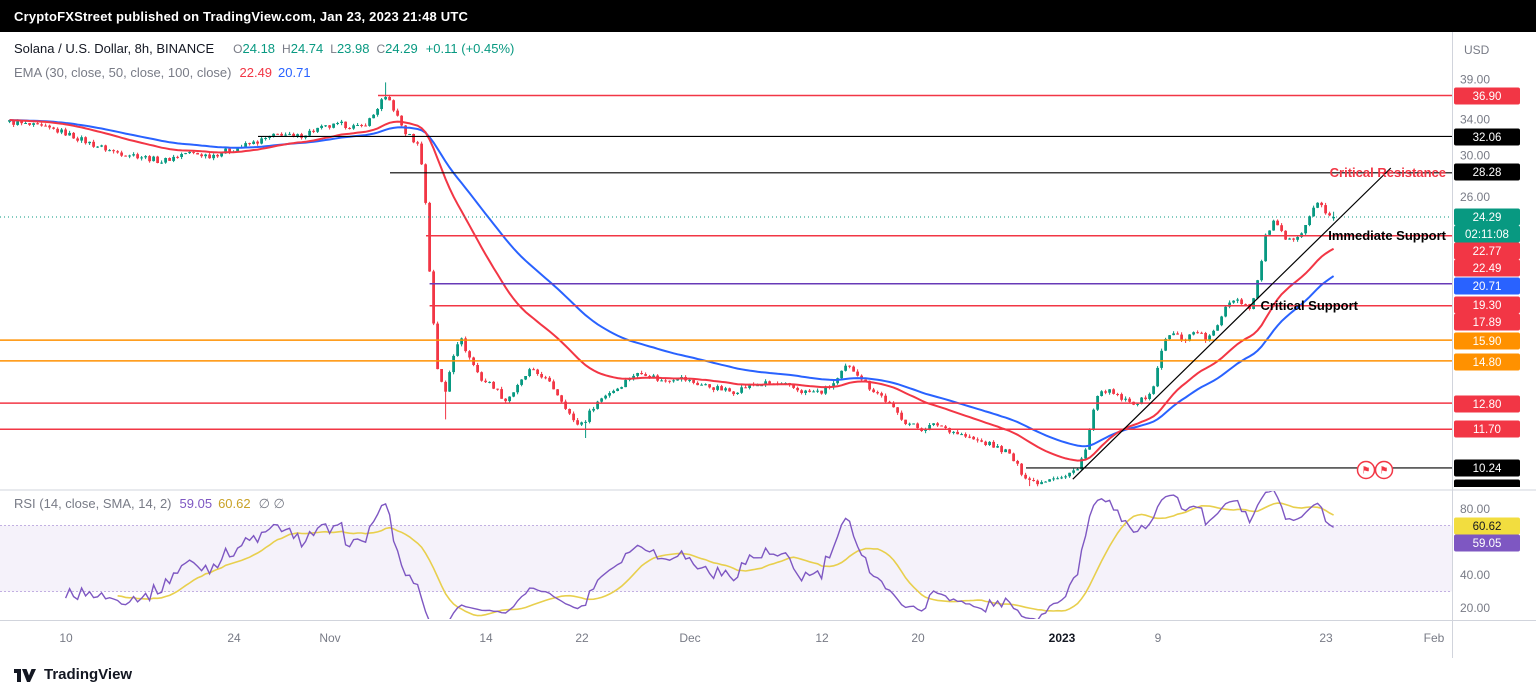  I want to click on svg-text: 10.24, so click(1487, 469).